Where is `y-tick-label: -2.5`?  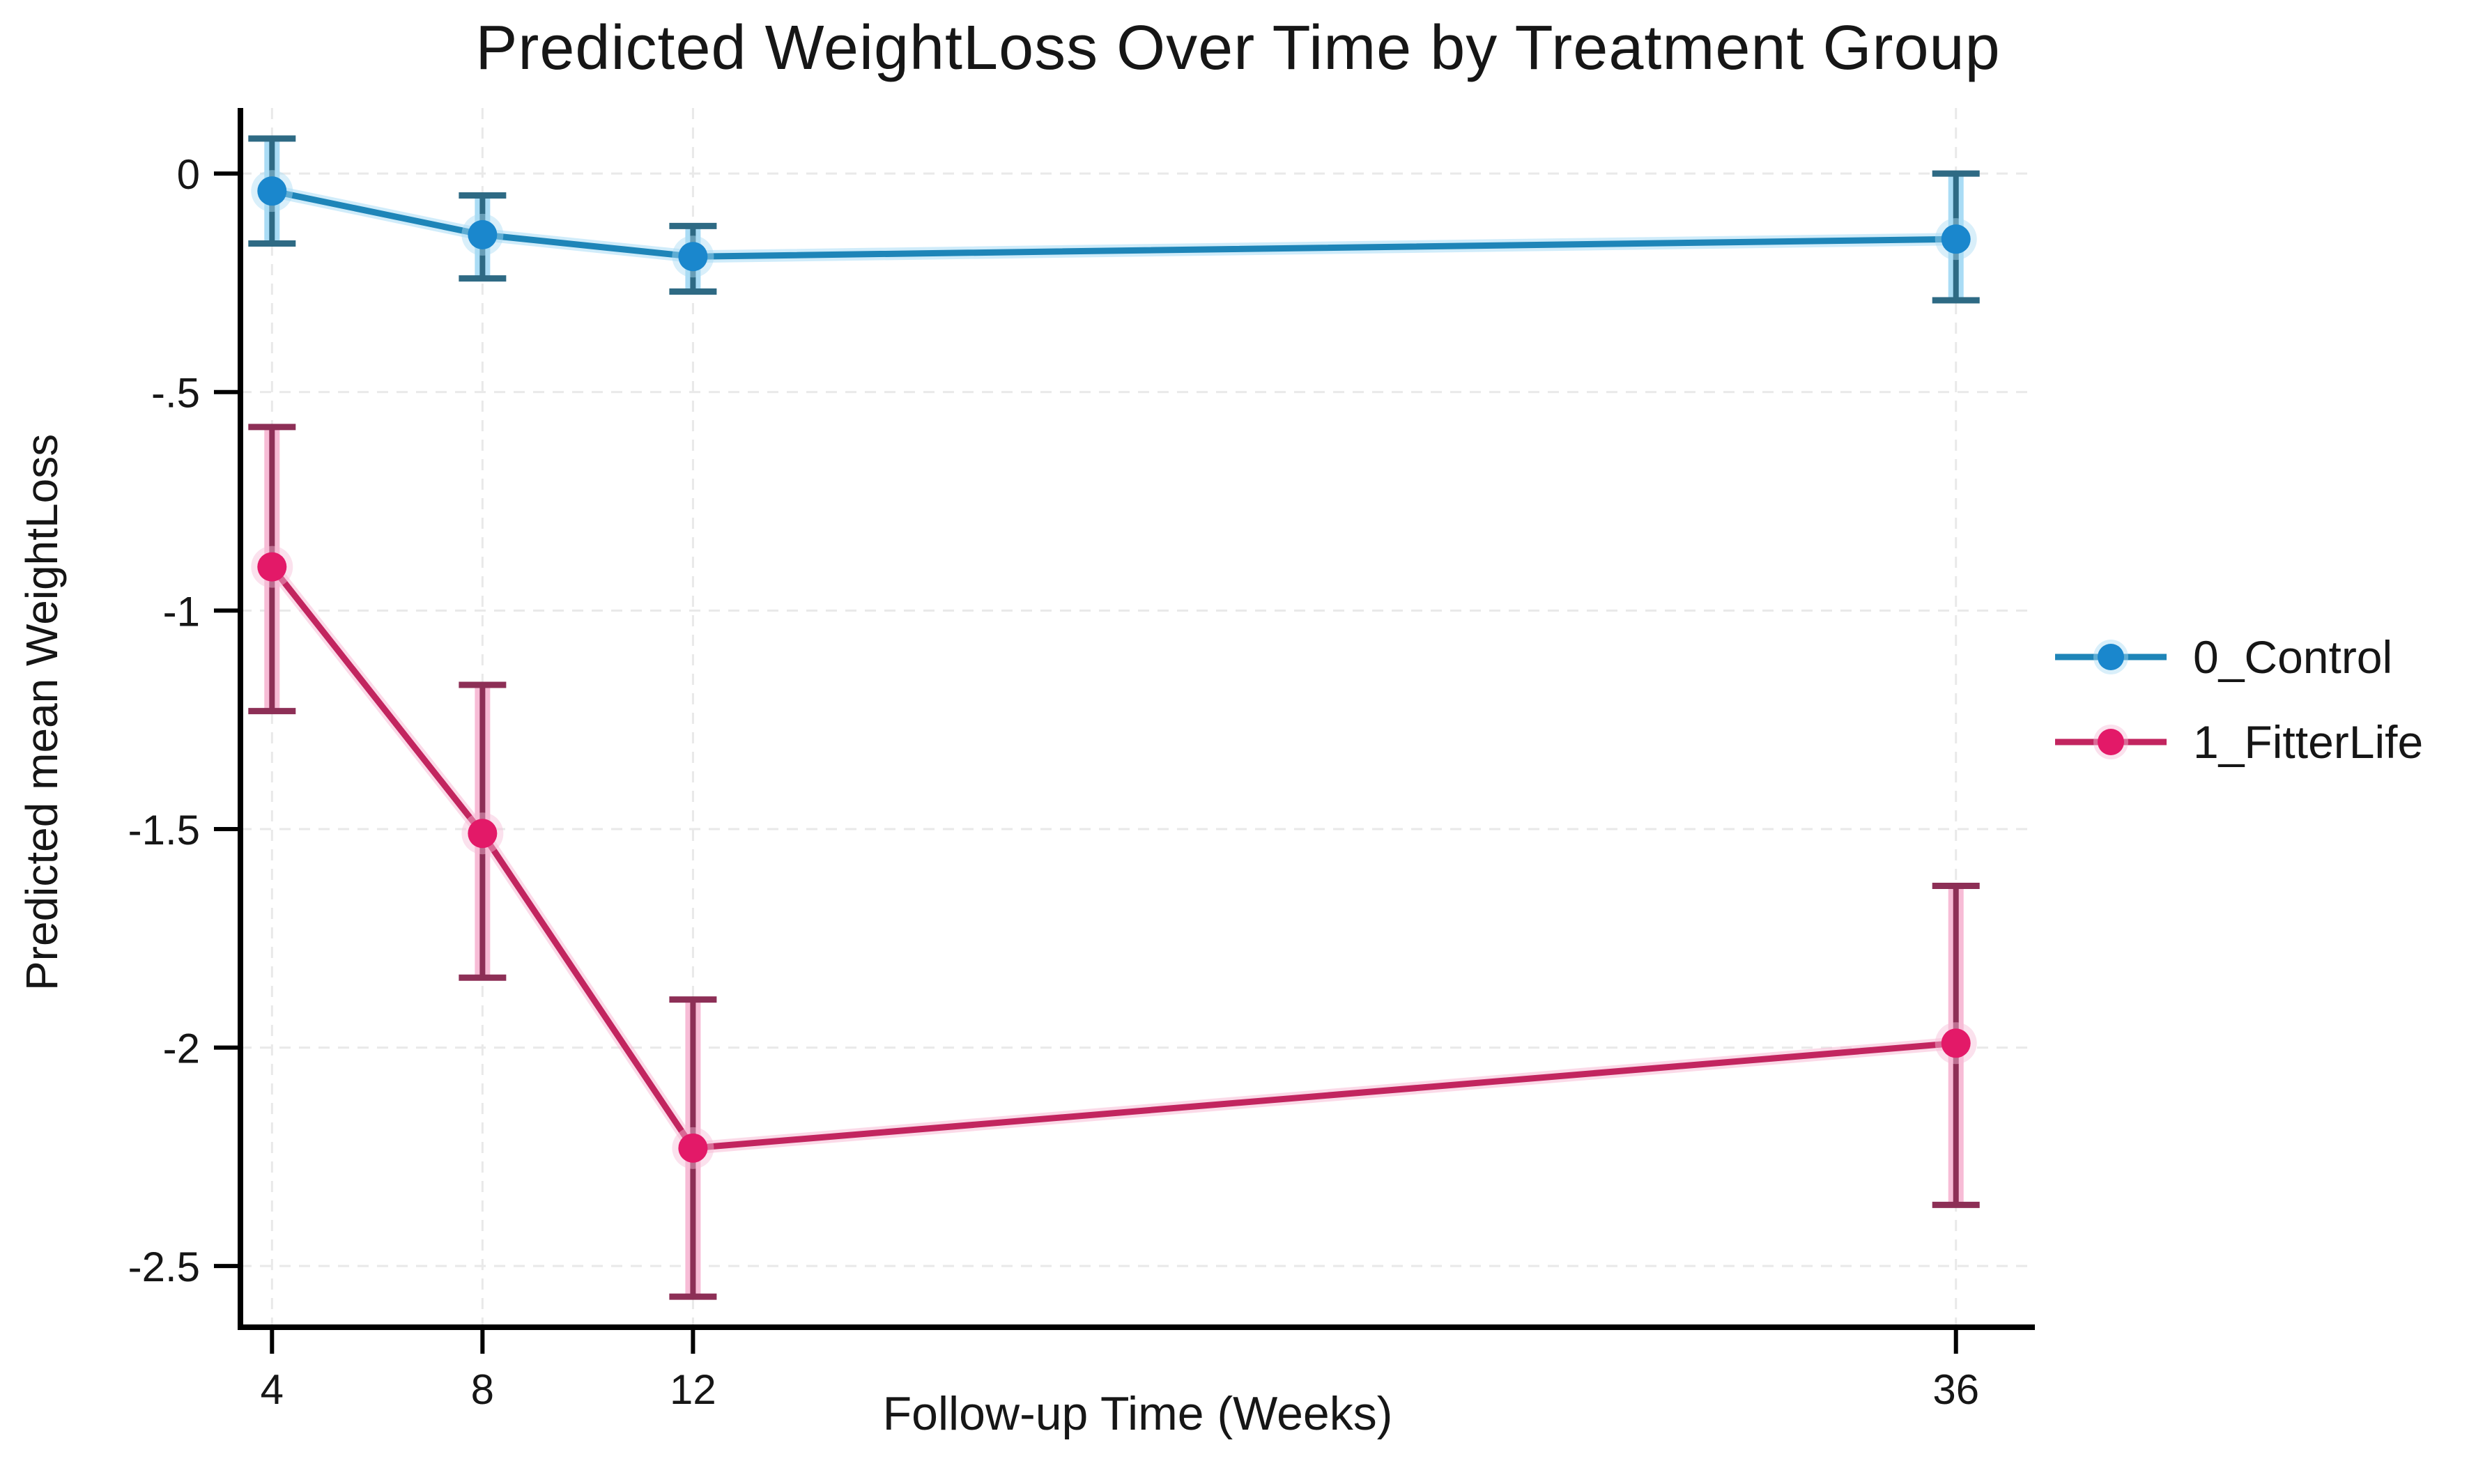 y-tick-label: -2.5 is located at coordinates (164, 1267).